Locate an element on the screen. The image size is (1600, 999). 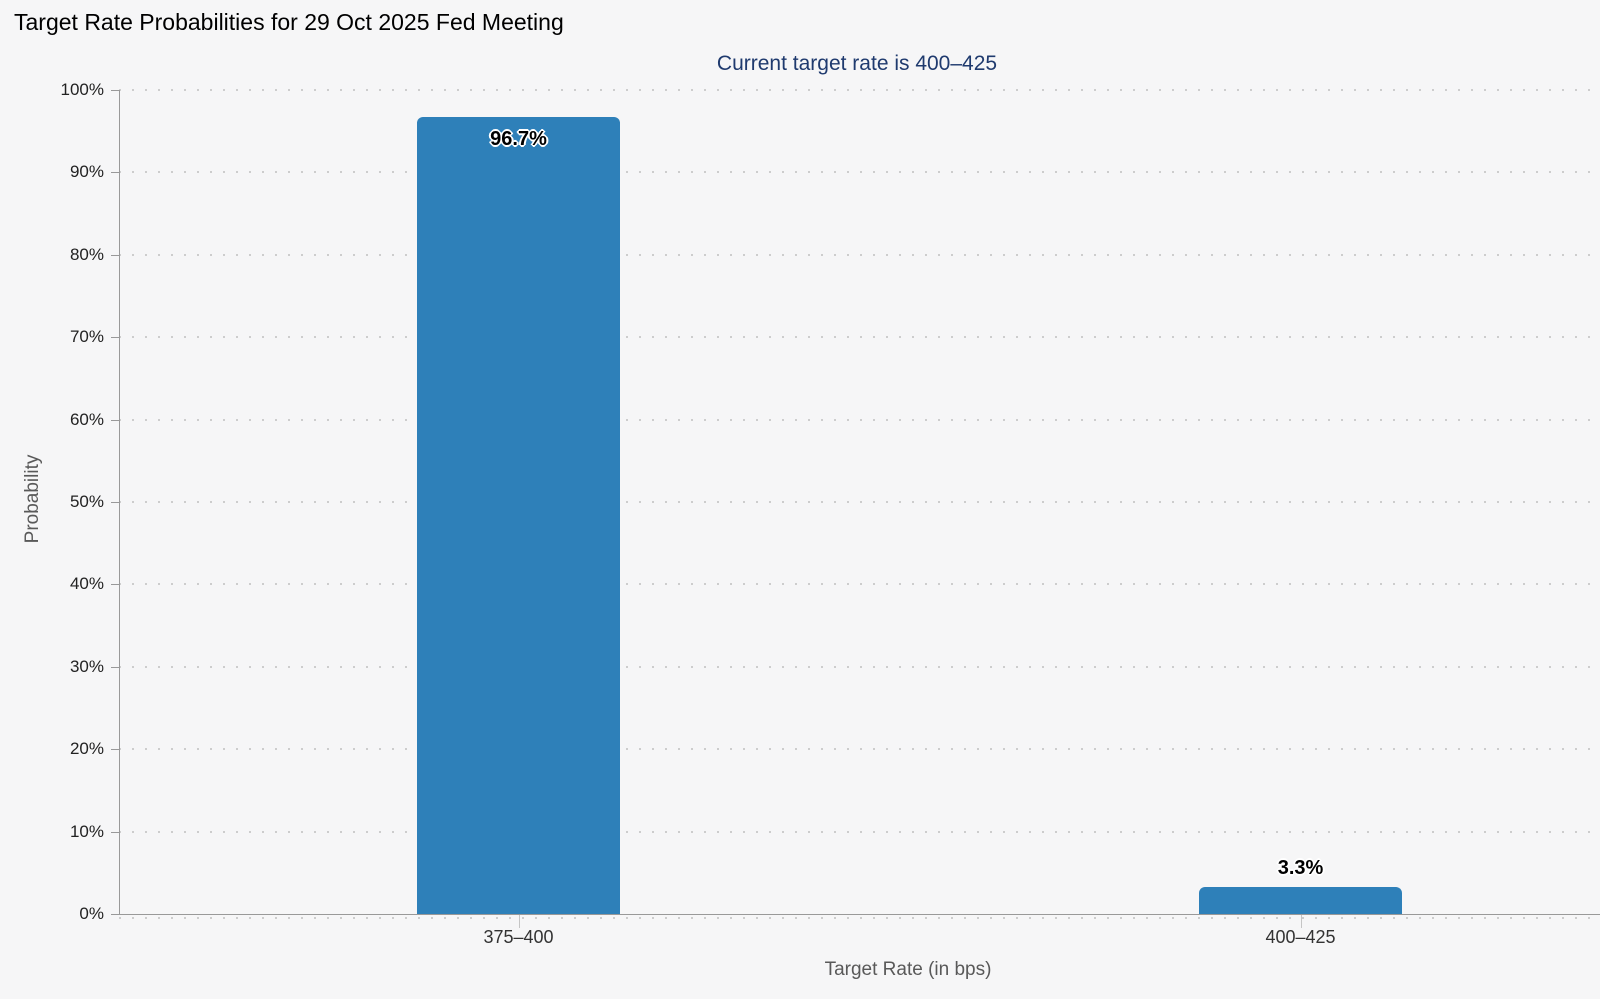
y-tick-label: 30% is located at coordinates (86, 666).